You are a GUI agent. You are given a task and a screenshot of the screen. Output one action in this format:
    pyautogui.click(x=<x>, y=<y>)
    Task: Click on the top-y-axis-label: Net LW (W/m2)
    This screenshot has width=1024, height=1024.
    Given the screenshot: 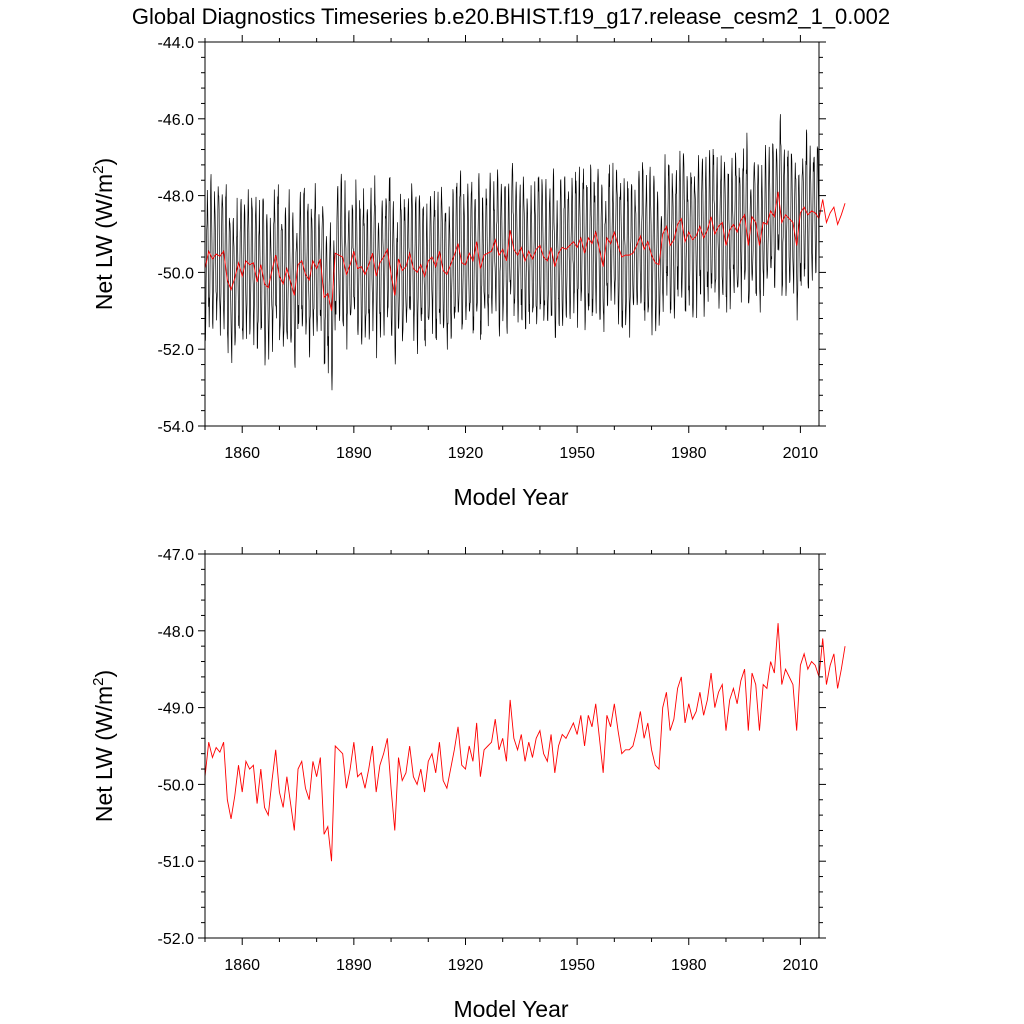 What is the action you would take?
    pyautogui.click(x=103, y=234)
    